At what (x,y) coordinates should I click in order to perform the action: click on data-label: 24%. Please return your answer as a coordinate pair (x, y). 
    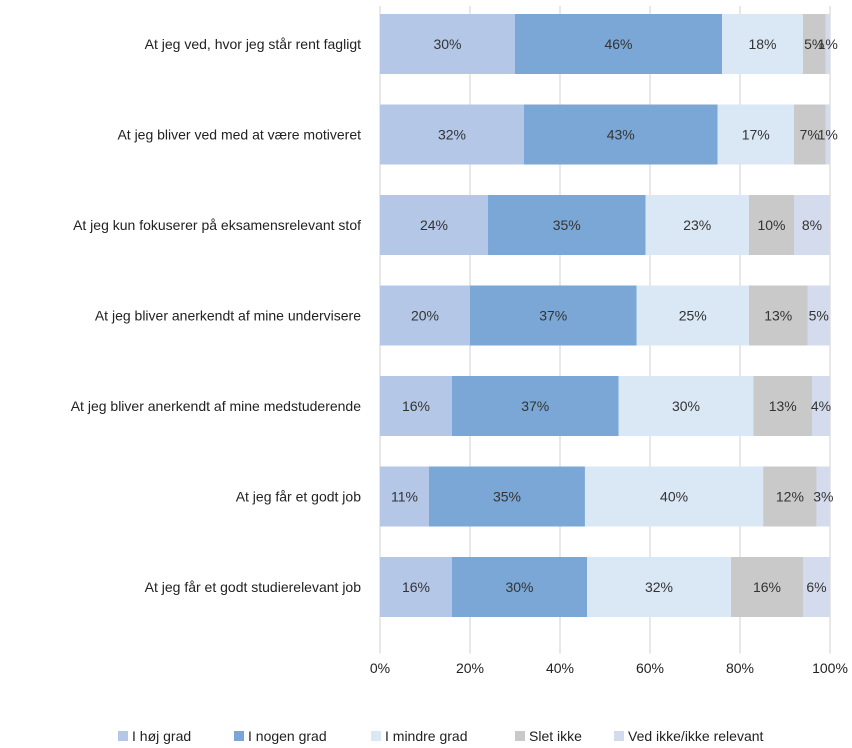
    Looking at the image, I should click on (434, 225).